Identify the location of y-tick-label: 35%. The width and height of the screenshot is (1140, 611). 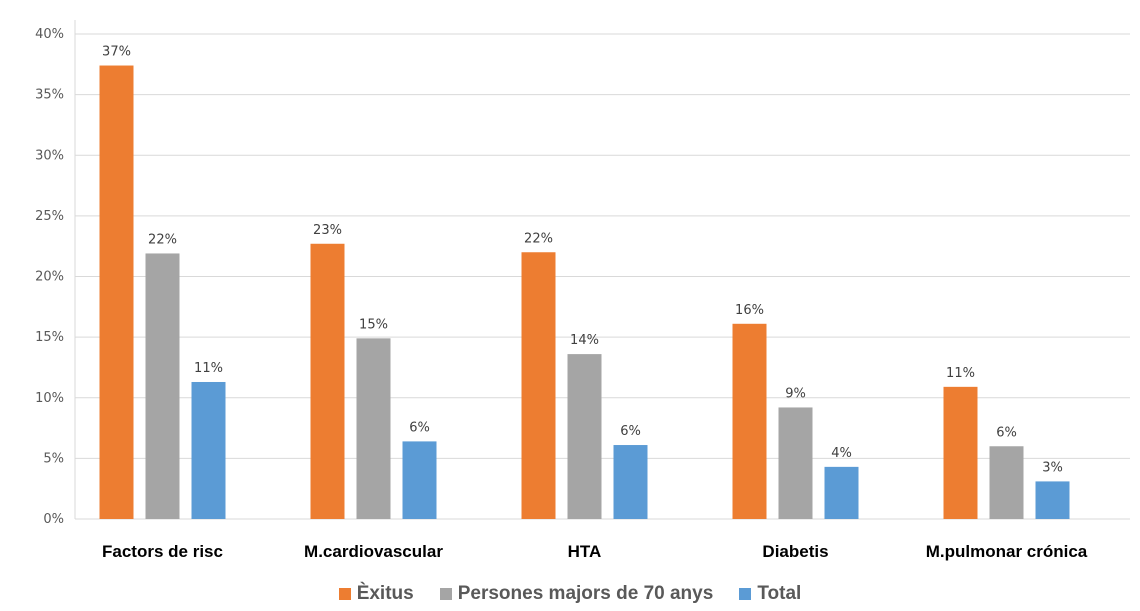
(49, 95).